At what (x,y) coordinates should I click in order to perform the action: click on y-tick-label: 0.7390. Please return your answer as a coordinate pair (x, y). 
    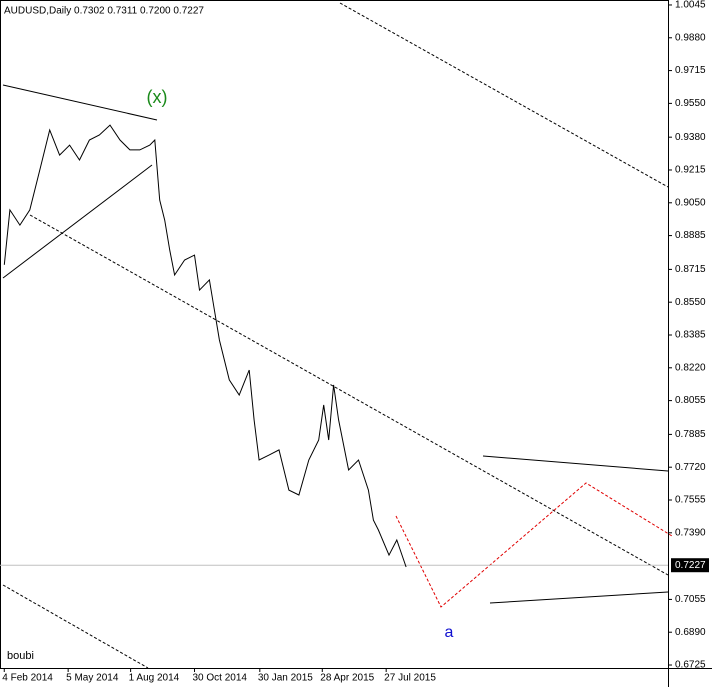
    Looking at the image, I should click on (690, 532).